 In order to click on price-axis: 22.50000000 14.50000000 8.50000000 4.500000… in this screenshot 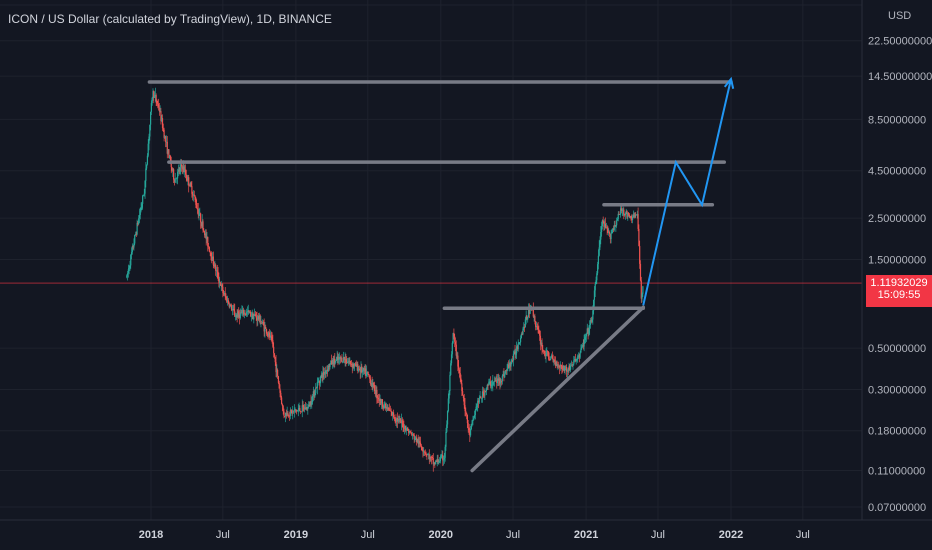, I will do `click(900, 275)`.